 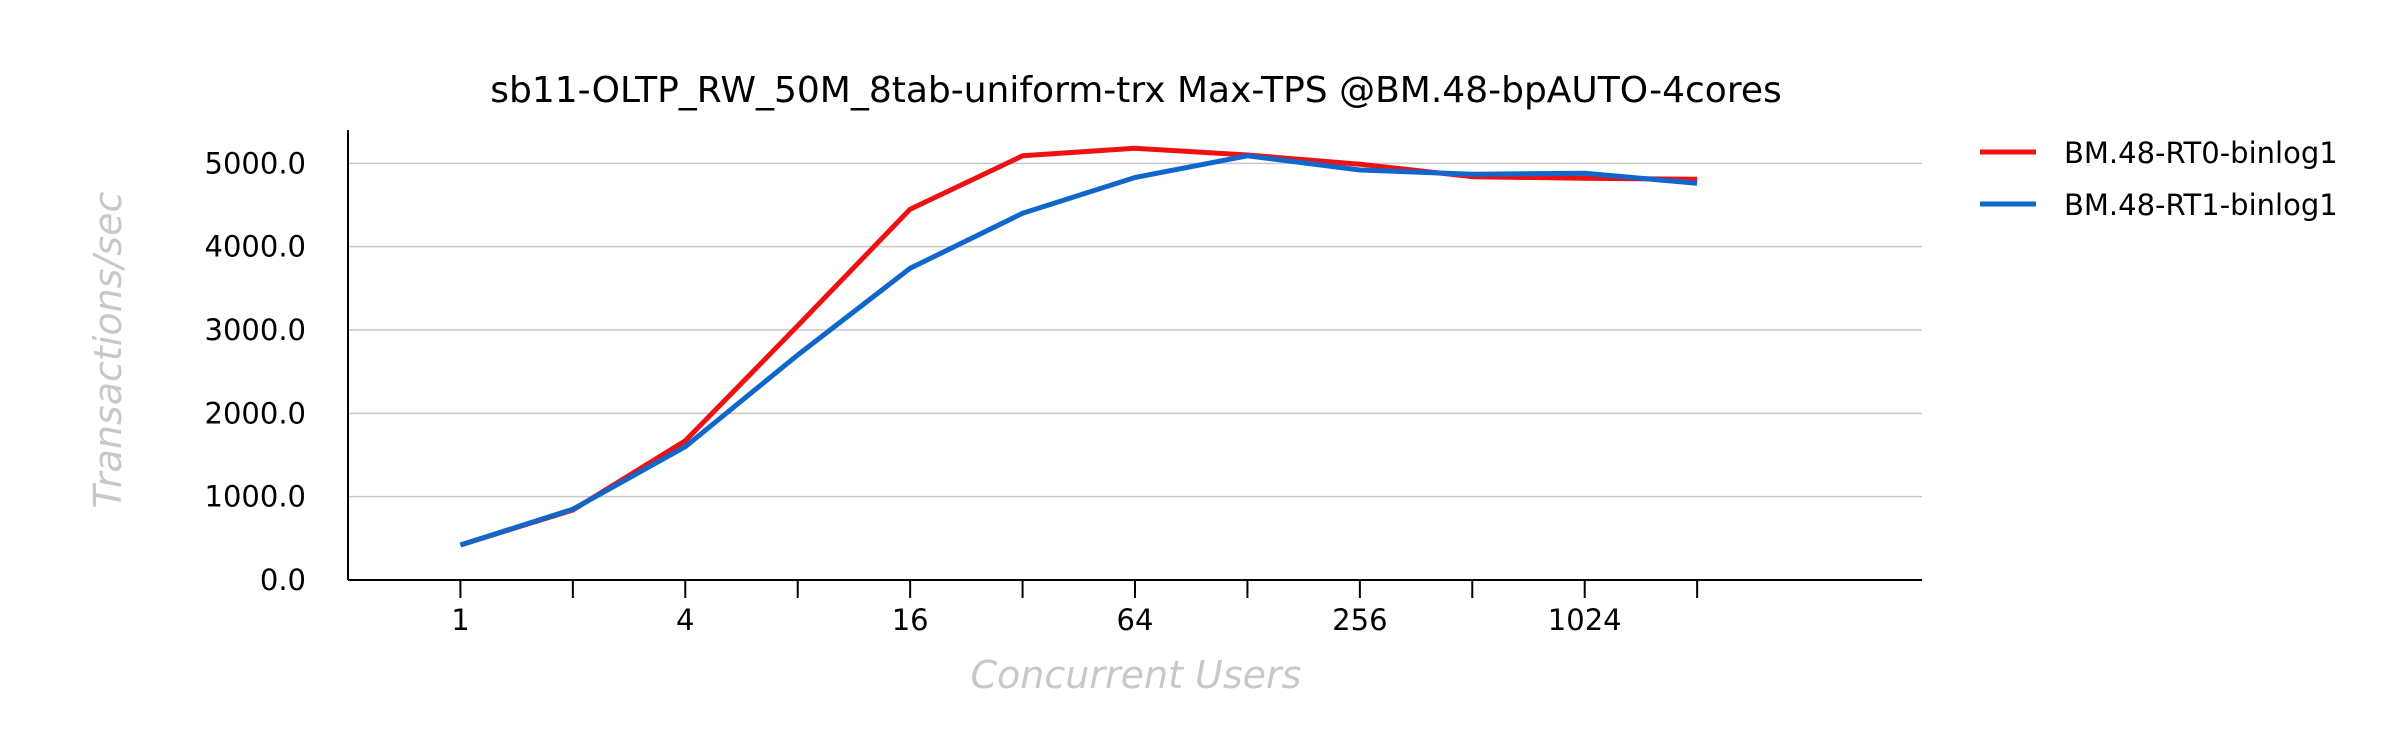 I want to click on legend: BM.48-RT0-binlog1 BM.48-RT1-binlog1, so click(x=2159, y=179).